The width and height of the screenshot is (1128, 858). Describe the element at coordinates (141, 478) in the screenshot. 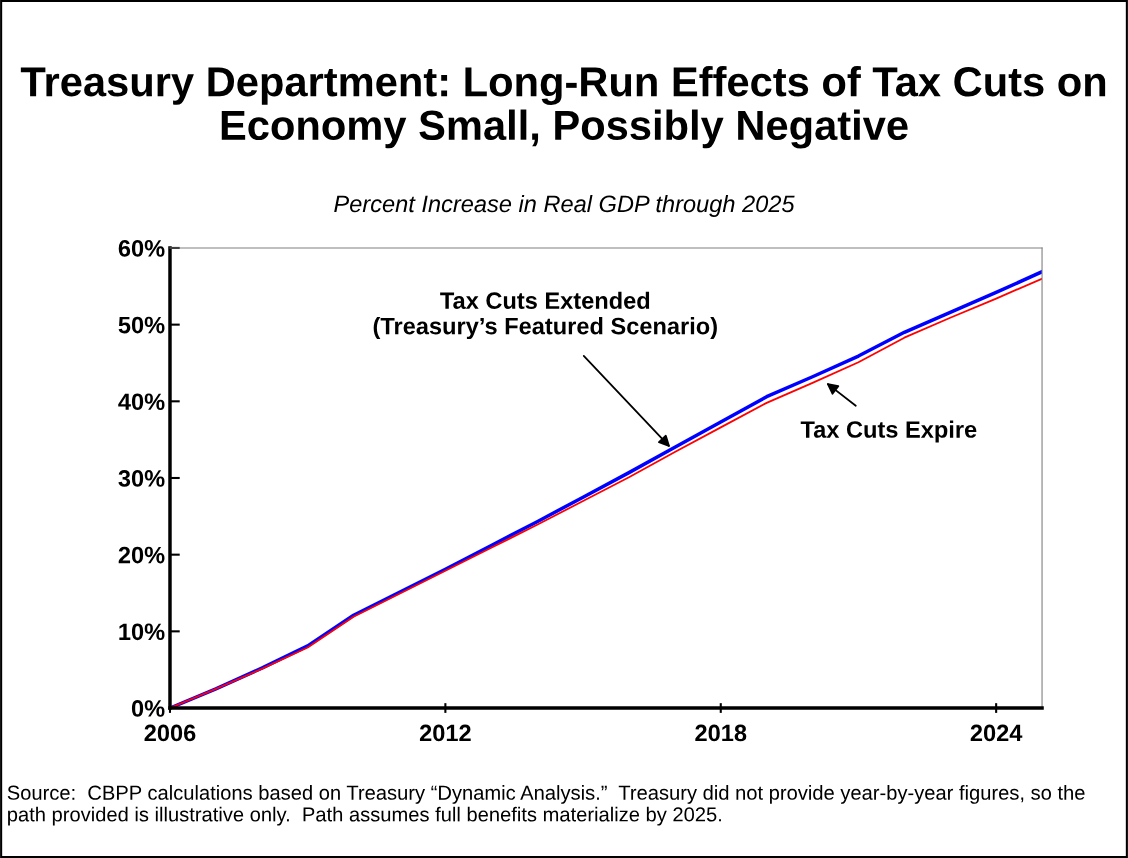

I see `y-tick-label: 30%` at that location.